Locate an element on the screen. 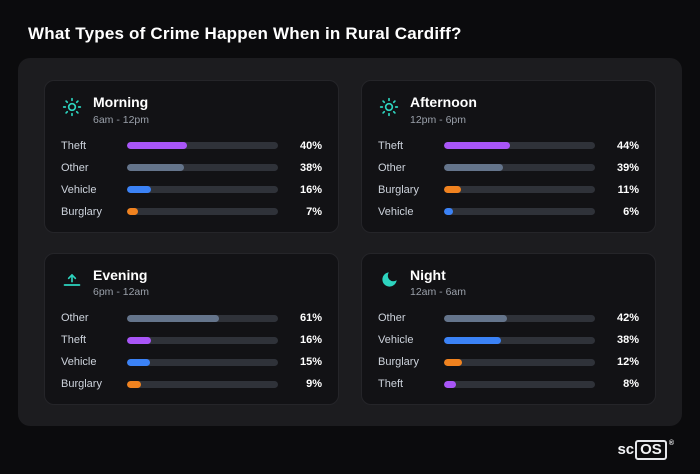  bar-row: Burglary 9% is located at coordinates (191, 384).